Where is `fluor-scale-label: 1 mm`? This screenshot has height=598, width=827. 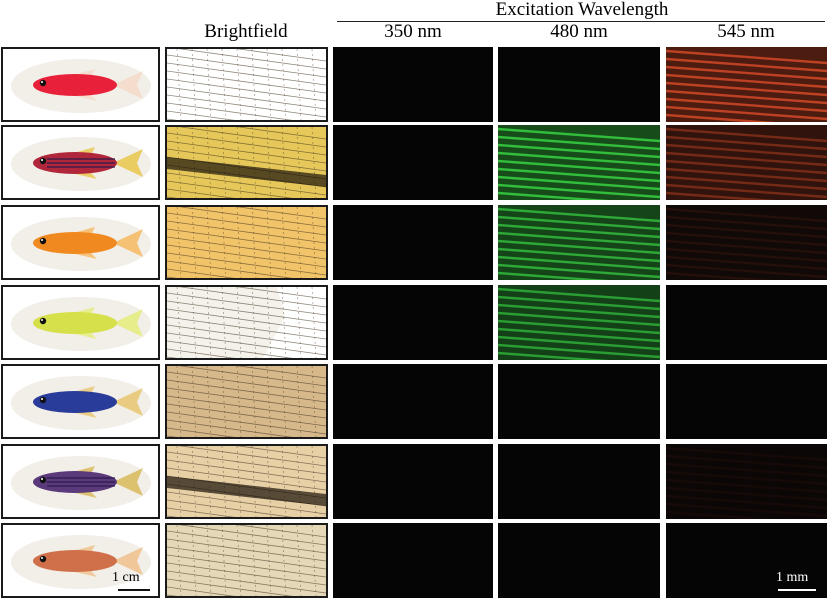
fluor-scale-label: 1 mm is located at coordinates (792, 577).